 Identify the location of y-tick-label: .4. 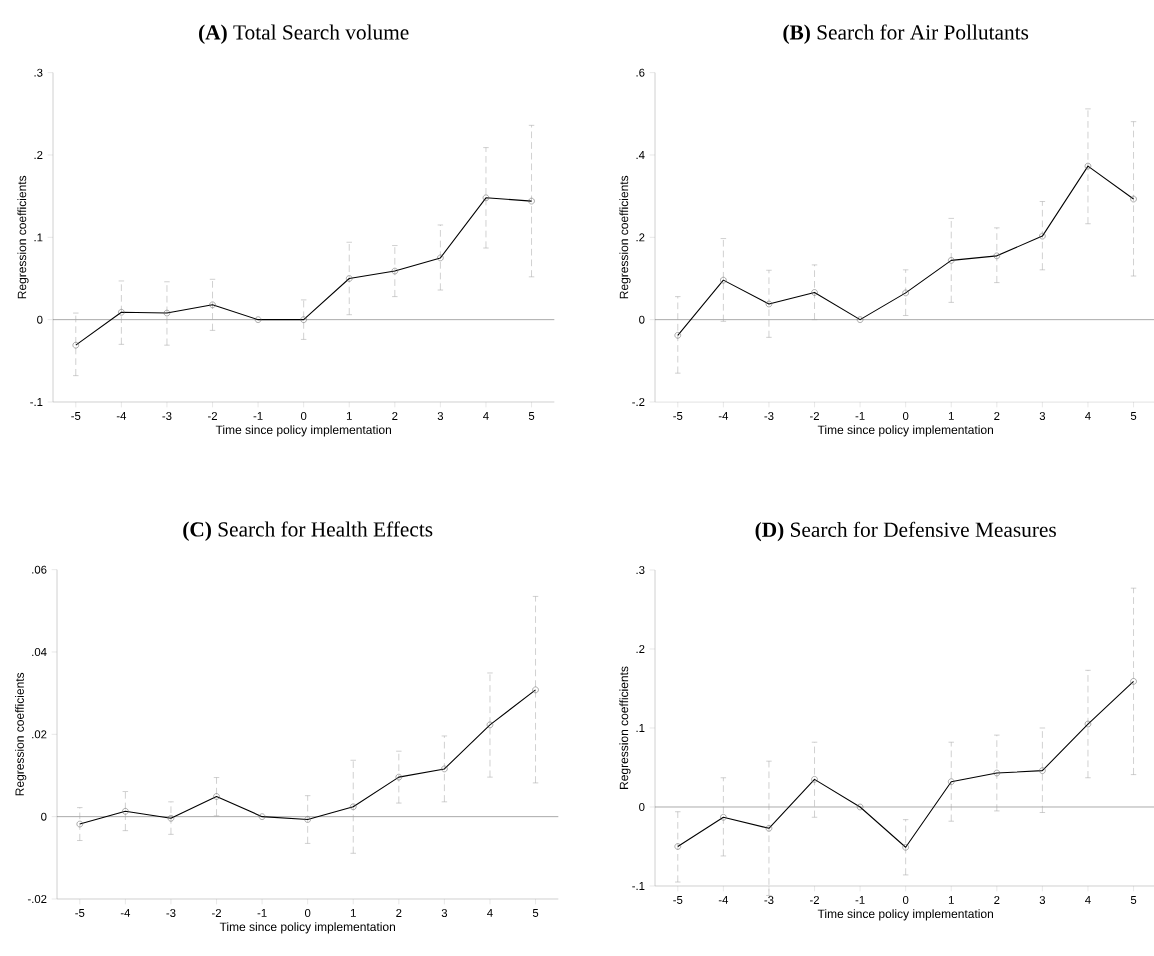
(640, 155).